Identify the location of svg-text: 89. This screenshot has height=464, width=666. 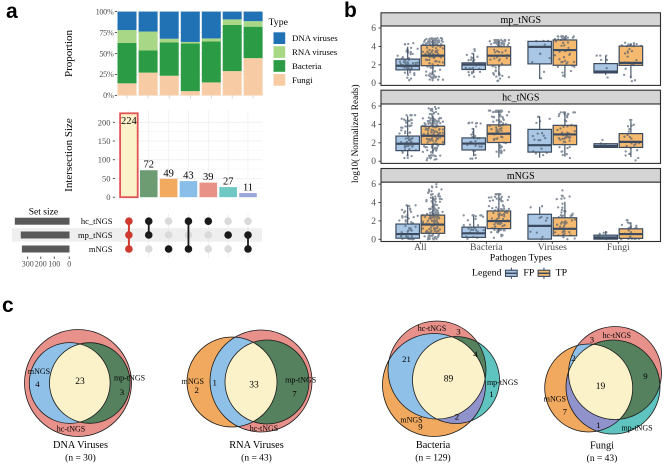
(449, 380).